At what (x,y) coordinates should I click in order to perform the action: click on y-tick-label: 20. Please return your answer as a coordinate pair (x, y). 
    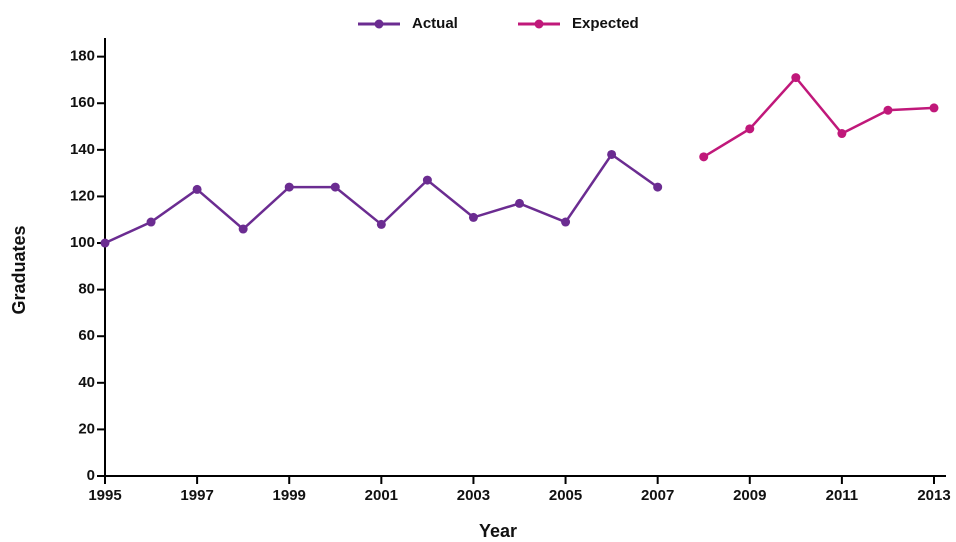
    Looking at the image, I should click on (86, 428).